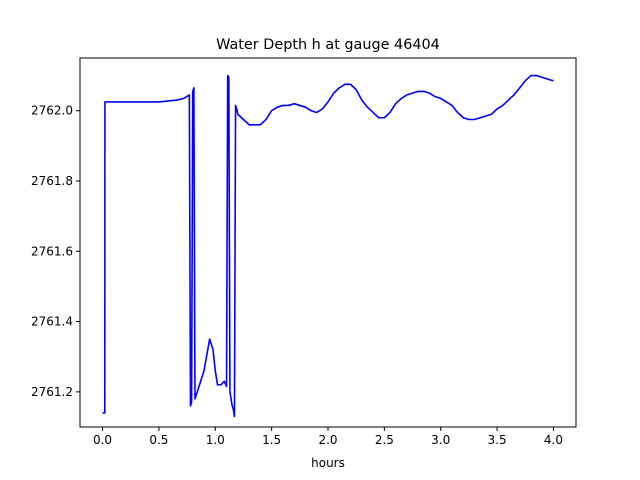 Image resolution: width=640 pixels, height=480 pixels. I want to click on y-axis-ticks: 2761.2 2761.4 2761.6 2761.8 2762.0, so click(55, 251).